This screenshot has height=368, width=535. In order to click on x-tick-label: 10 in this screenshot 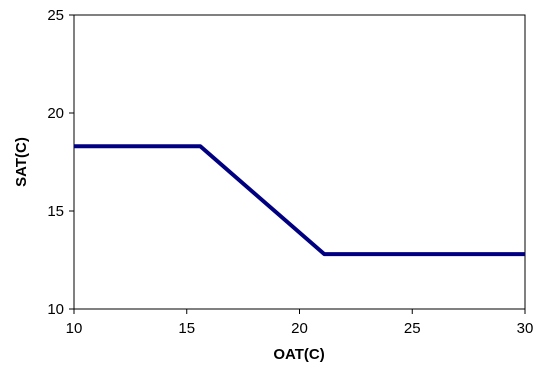, I will do `click(74, 328)`.